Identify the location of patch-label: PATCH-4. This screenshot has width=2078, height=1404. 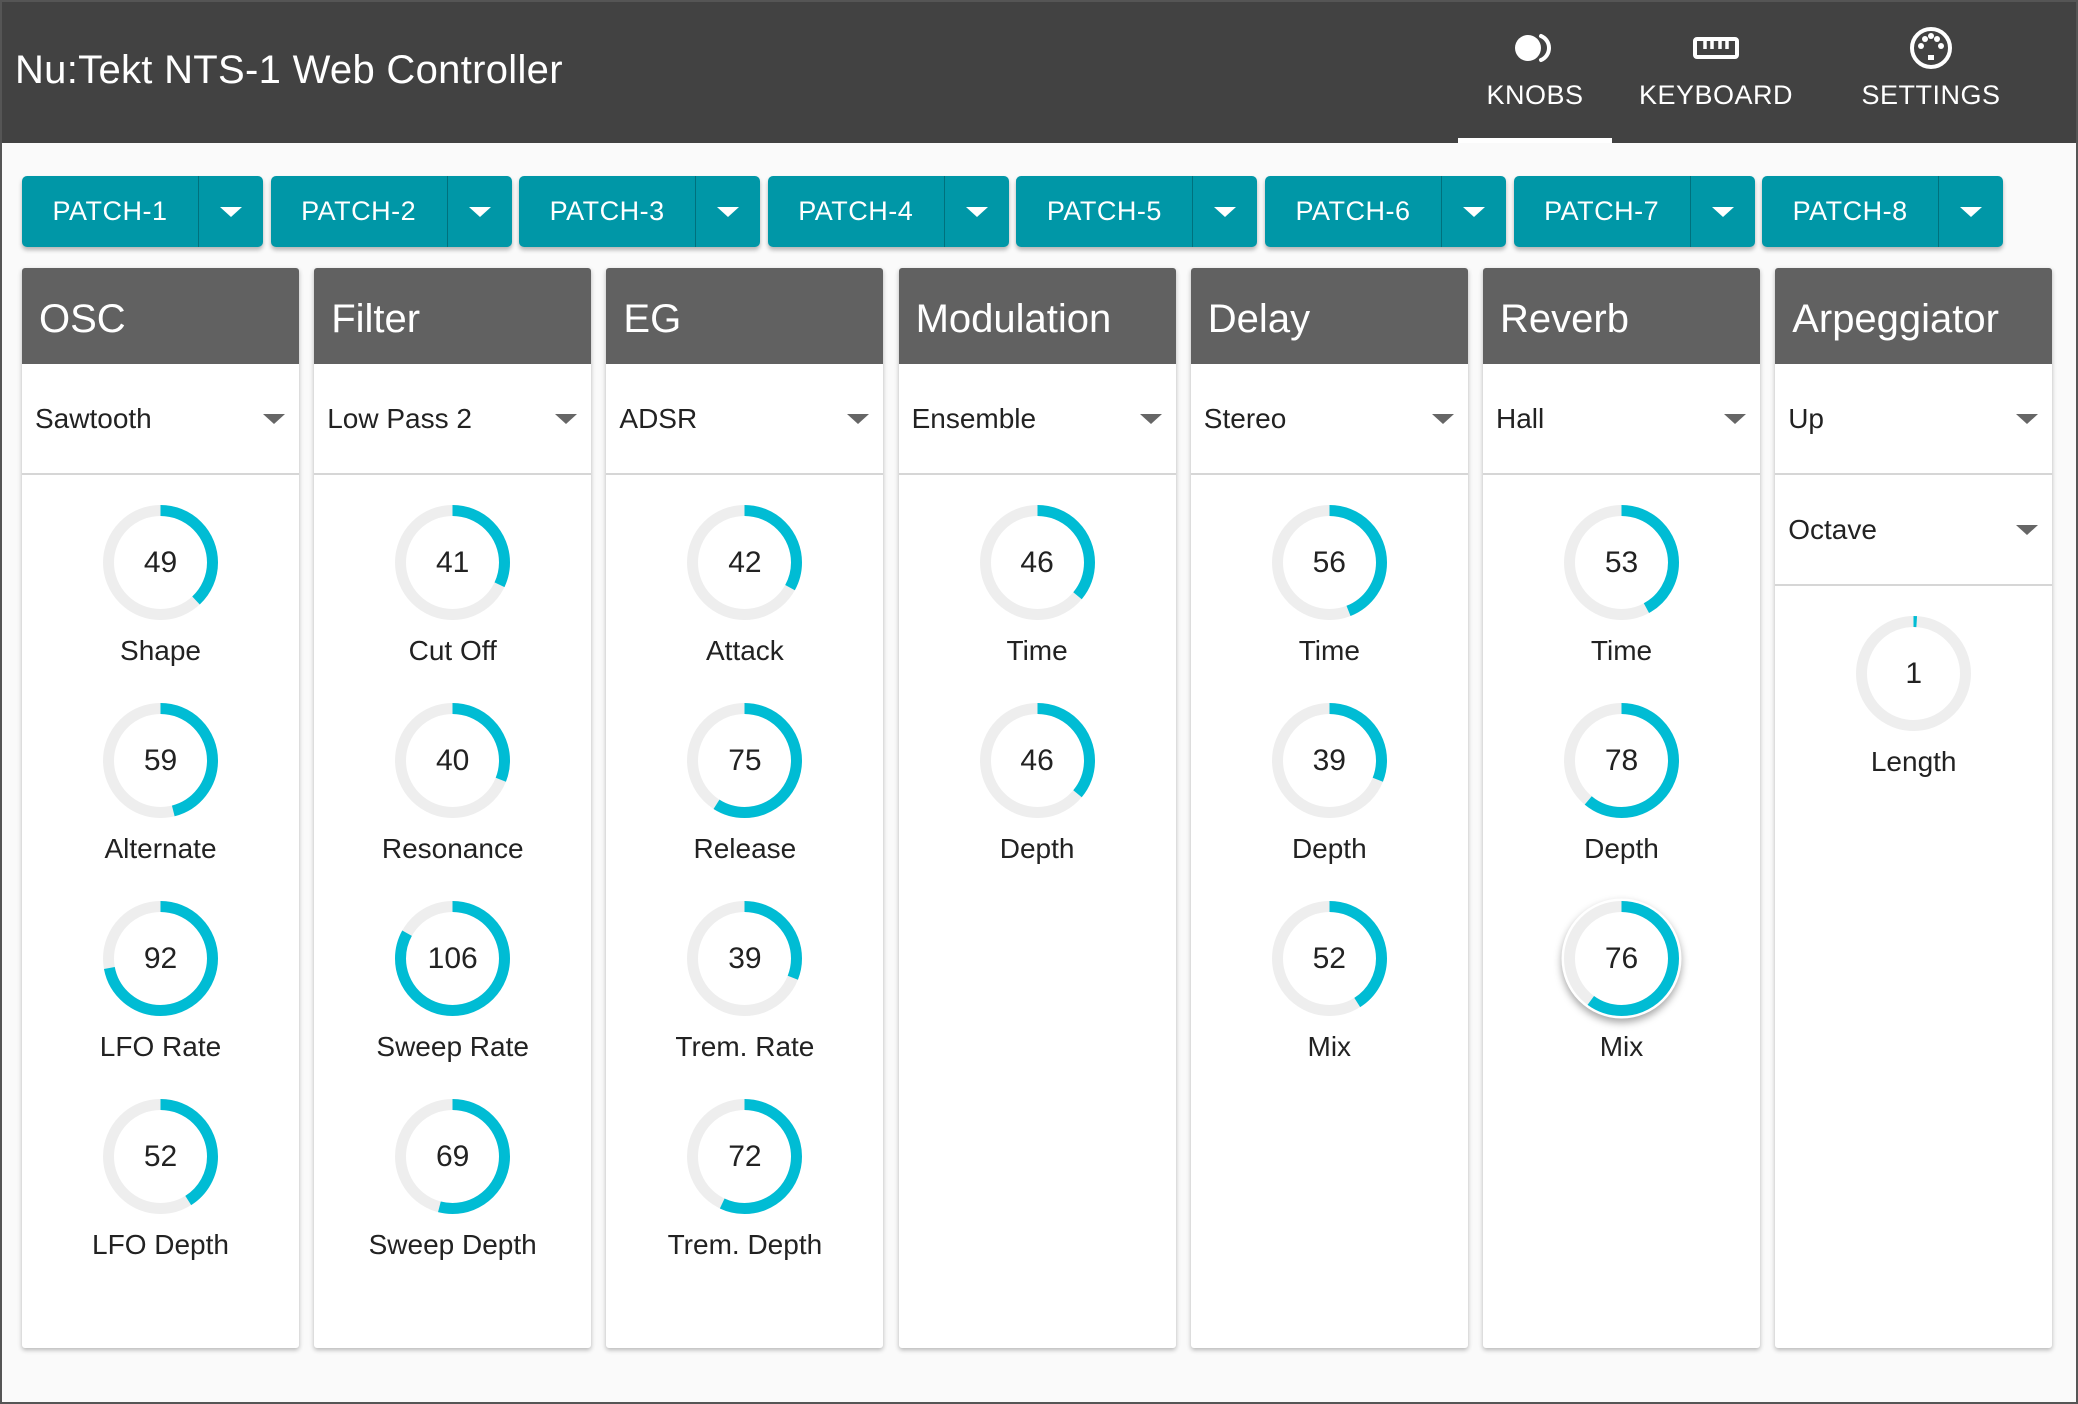
(856, 211).